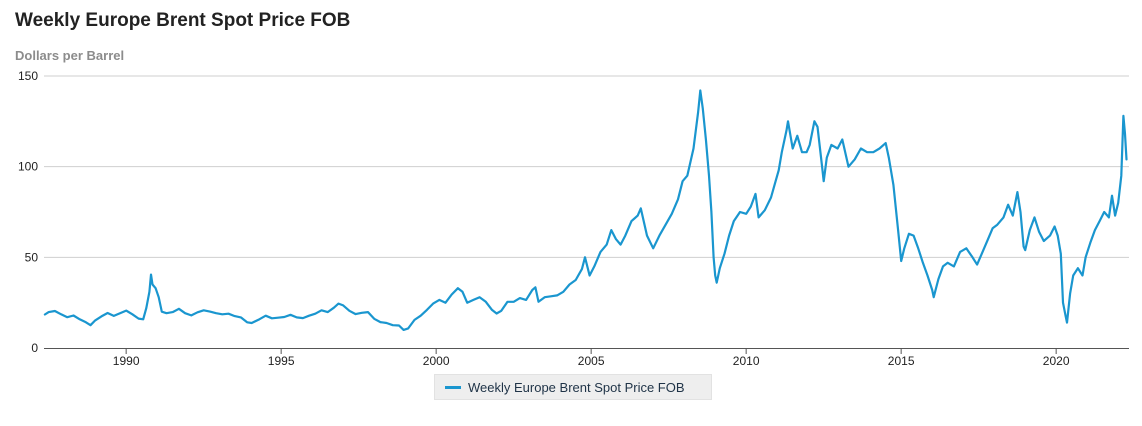  What do you see at coordinates (28, 167) in the screenshot?
I see `y-tick-label: 100` at bounding box center [28, 167].